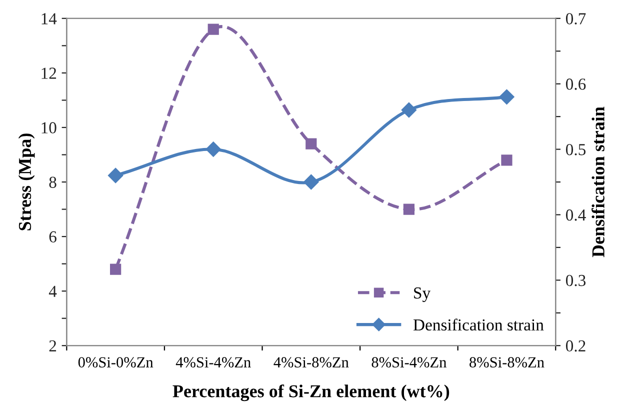 Image resolution: width=635 pixels, height=409 pixels. I want to click on legend-label: Densification strain, so click(478, 324).